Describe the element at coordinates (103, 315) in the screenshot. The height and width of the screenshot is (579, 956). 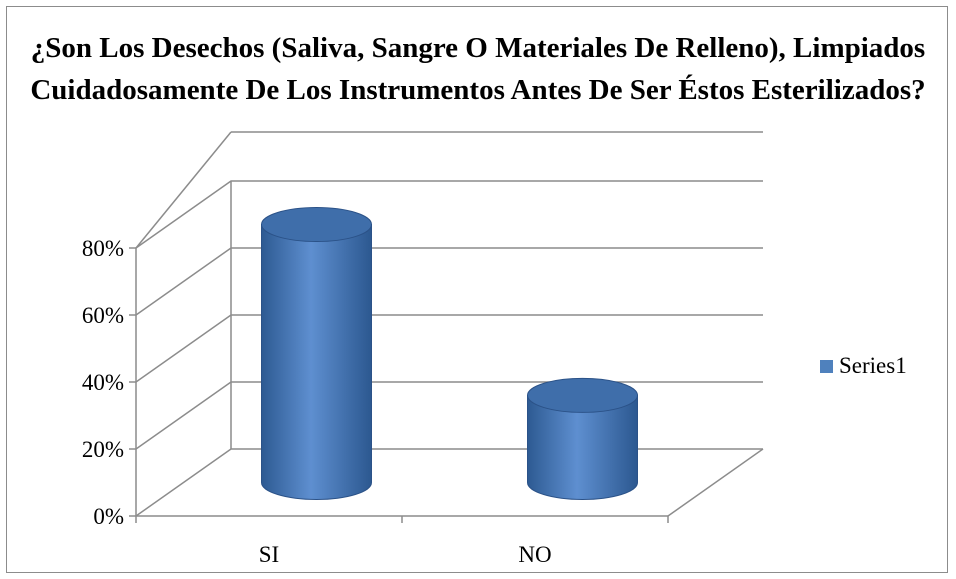
I see `y-tick-label-3: 60%` at that location.